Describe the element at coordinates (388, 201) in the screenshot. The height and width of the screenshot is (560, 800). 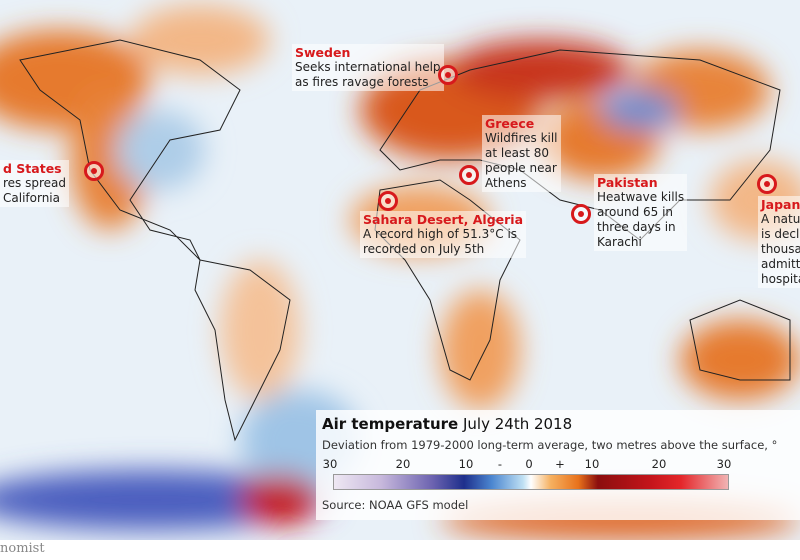
I see `location-marker-algeria` at that location.